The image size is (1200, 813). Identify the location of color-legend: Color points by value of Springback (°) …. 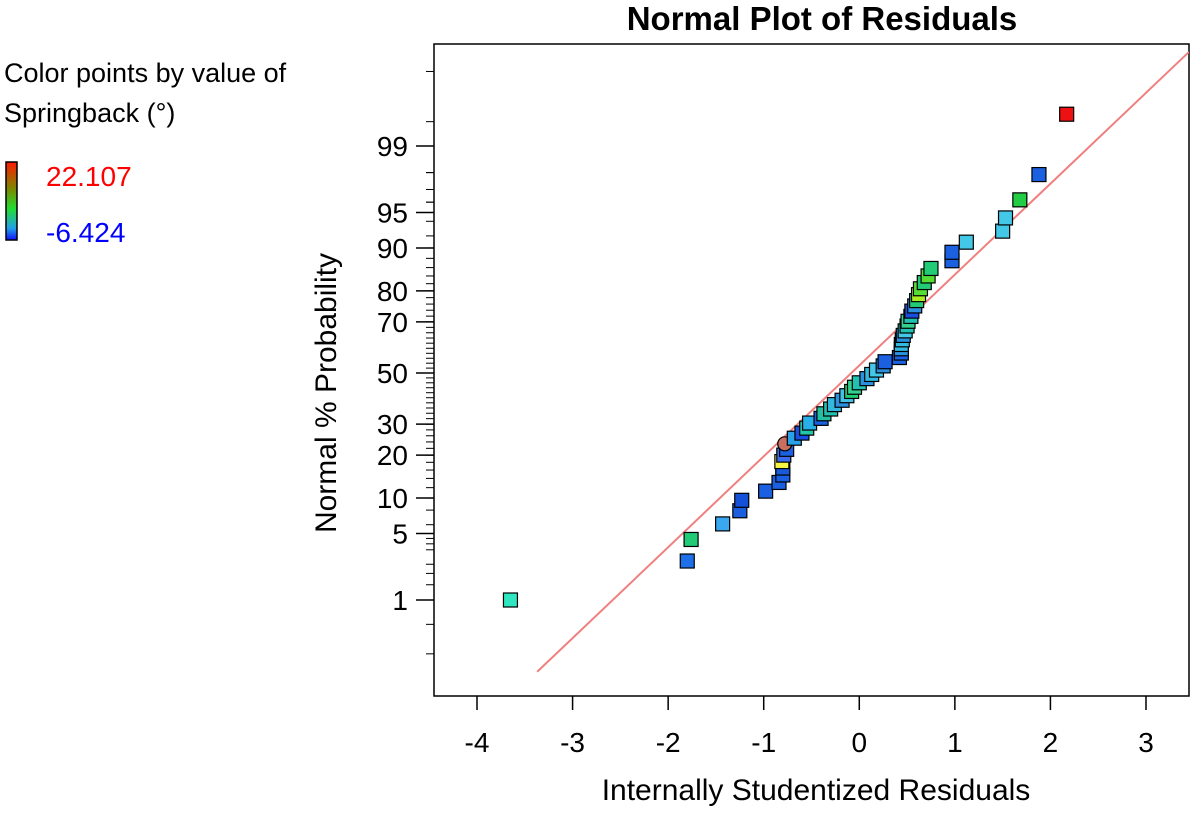
(149, 153).